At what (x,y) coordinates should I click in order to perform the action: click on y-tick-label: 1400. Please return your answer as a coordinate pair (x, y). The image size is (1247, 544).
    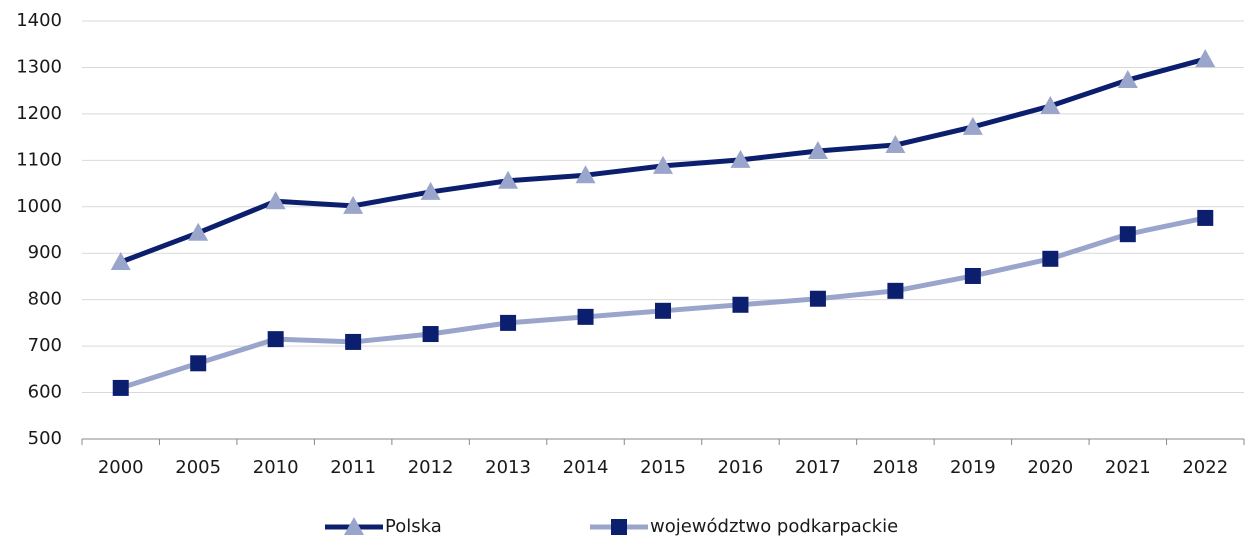
    Looking at the image, I should click on (39, 20).